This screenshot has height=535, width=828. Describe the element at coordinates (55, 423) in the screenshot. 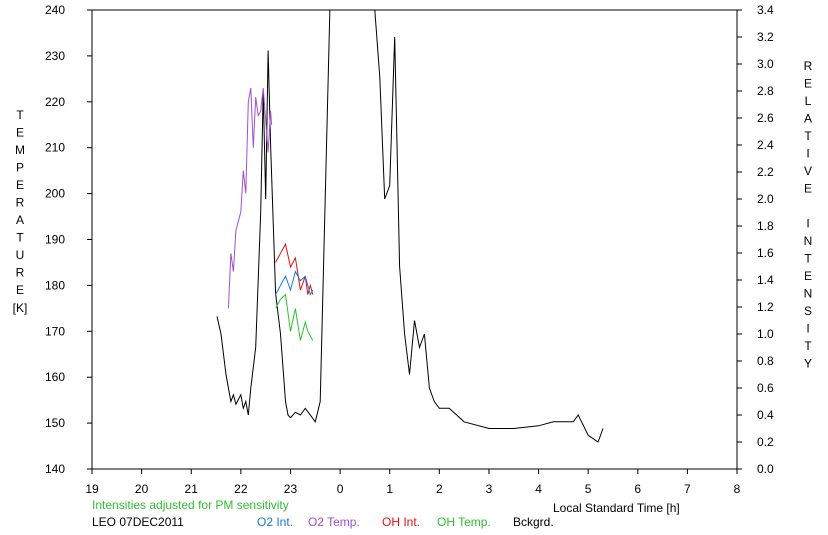

I see `y-left-tick-label: 150` at that location.